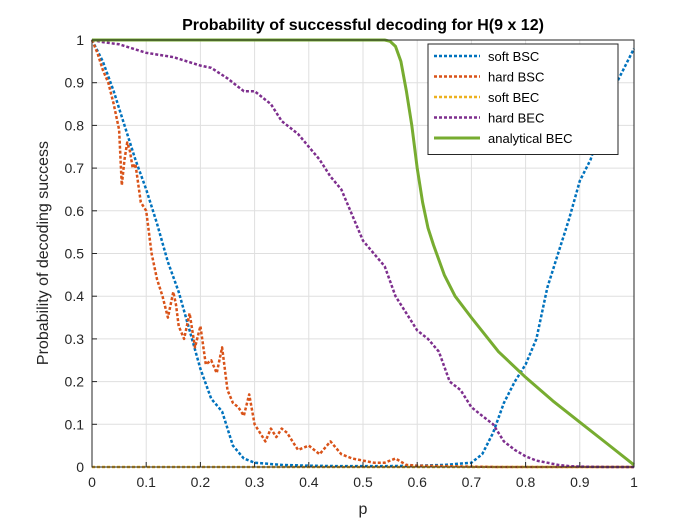 The width and height of the screenshot is (700, 525). Describe the element at coordinates (530, 138) in the screenshot. I see `legend-label: analytical BEC` at that location.